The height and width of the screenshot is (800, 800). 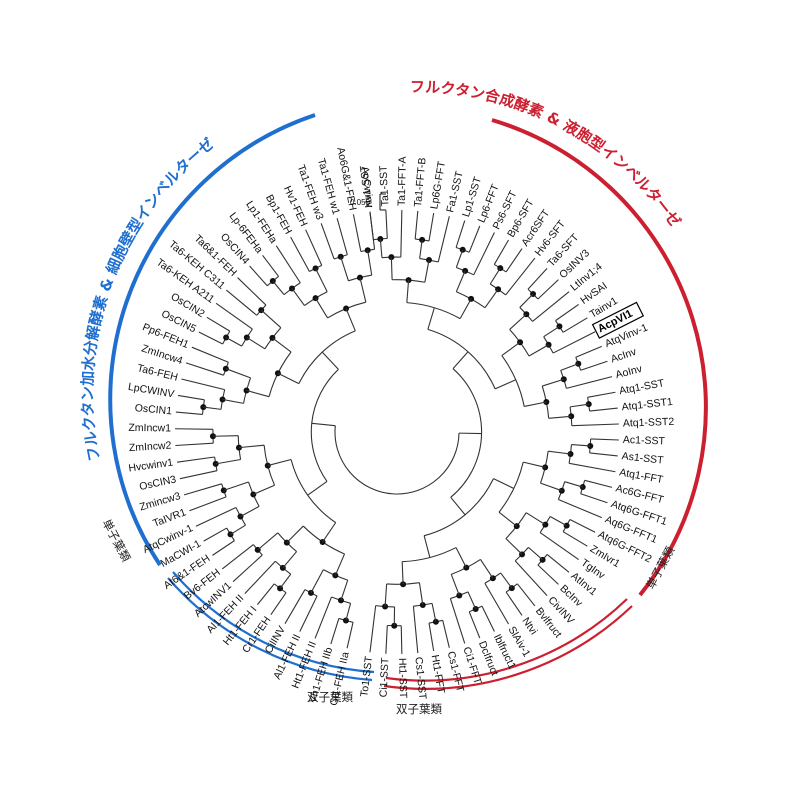 I want to click on leaf-label: Hvcwinv1, so click(x=151, y=466).